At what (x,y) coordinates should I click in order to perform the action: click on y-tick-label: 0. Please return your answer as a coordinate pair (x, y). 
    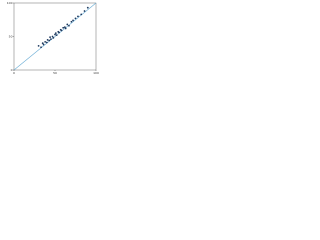
    Looking at the image, I should click on (12, 70).